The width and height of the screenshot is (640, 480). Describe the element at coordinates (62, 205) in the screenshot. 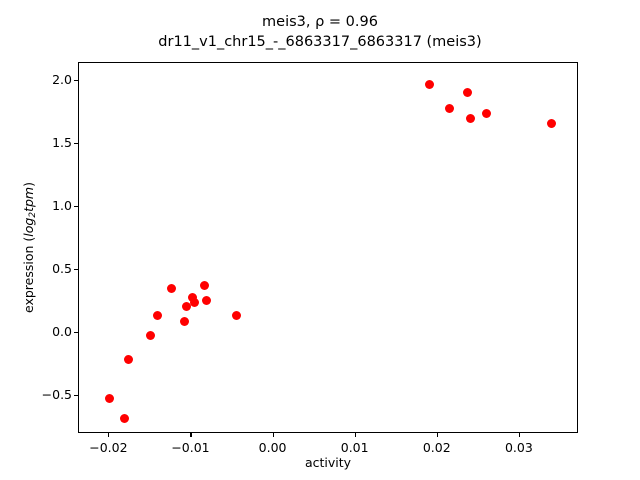

I see `y-tick-label: 1.0` at that location.